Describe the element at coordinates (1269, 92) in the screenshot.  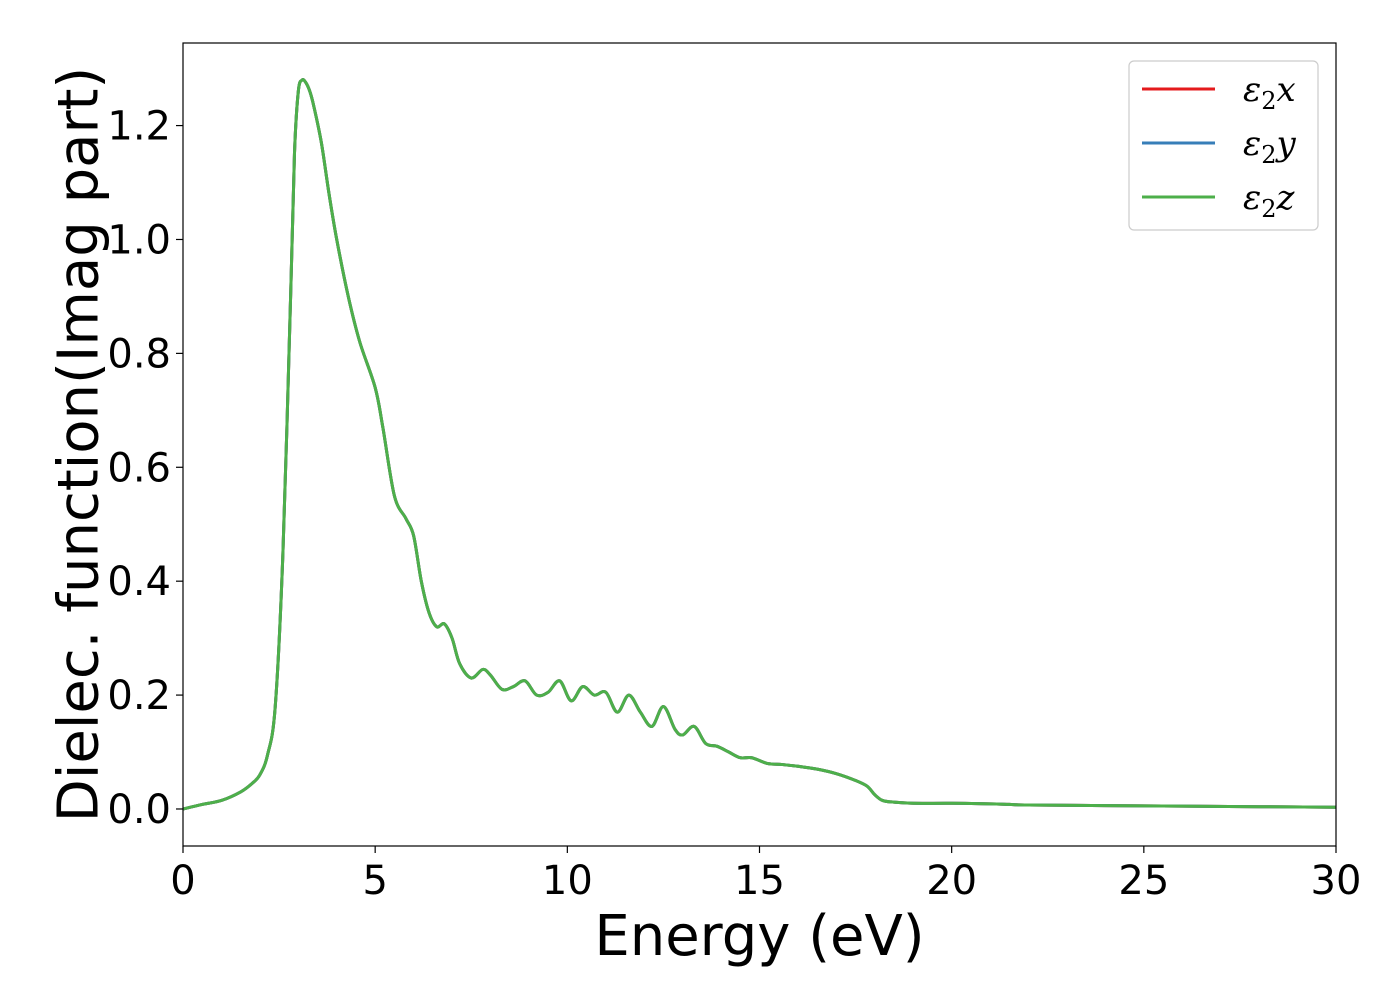
I see `legend-label: ε2x` at that location.